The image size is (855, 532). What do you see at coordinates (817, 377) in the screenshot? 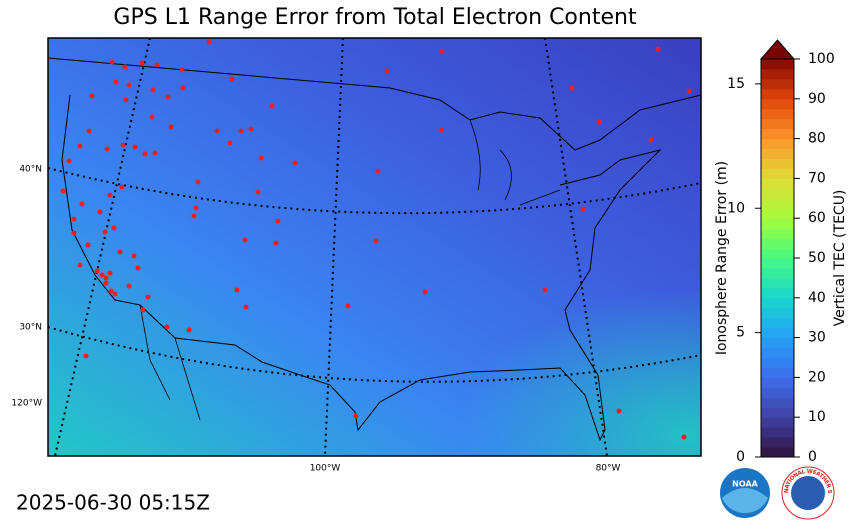
I see `right-tick-label: 20` at bounding box center [817, 377].